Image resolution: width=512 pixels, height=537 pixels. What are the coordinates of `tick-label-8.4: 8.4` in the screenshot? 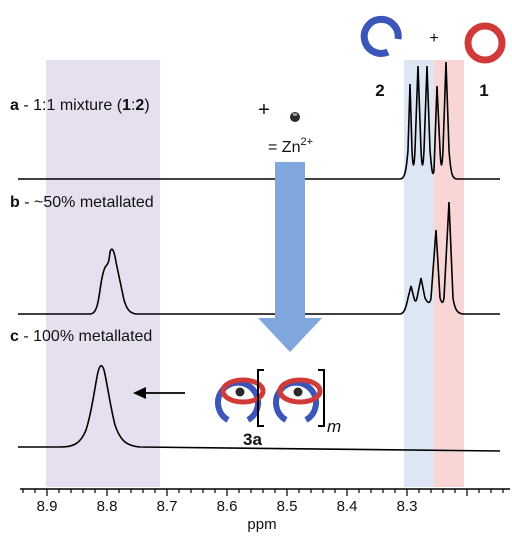 It's located at (347, 506).